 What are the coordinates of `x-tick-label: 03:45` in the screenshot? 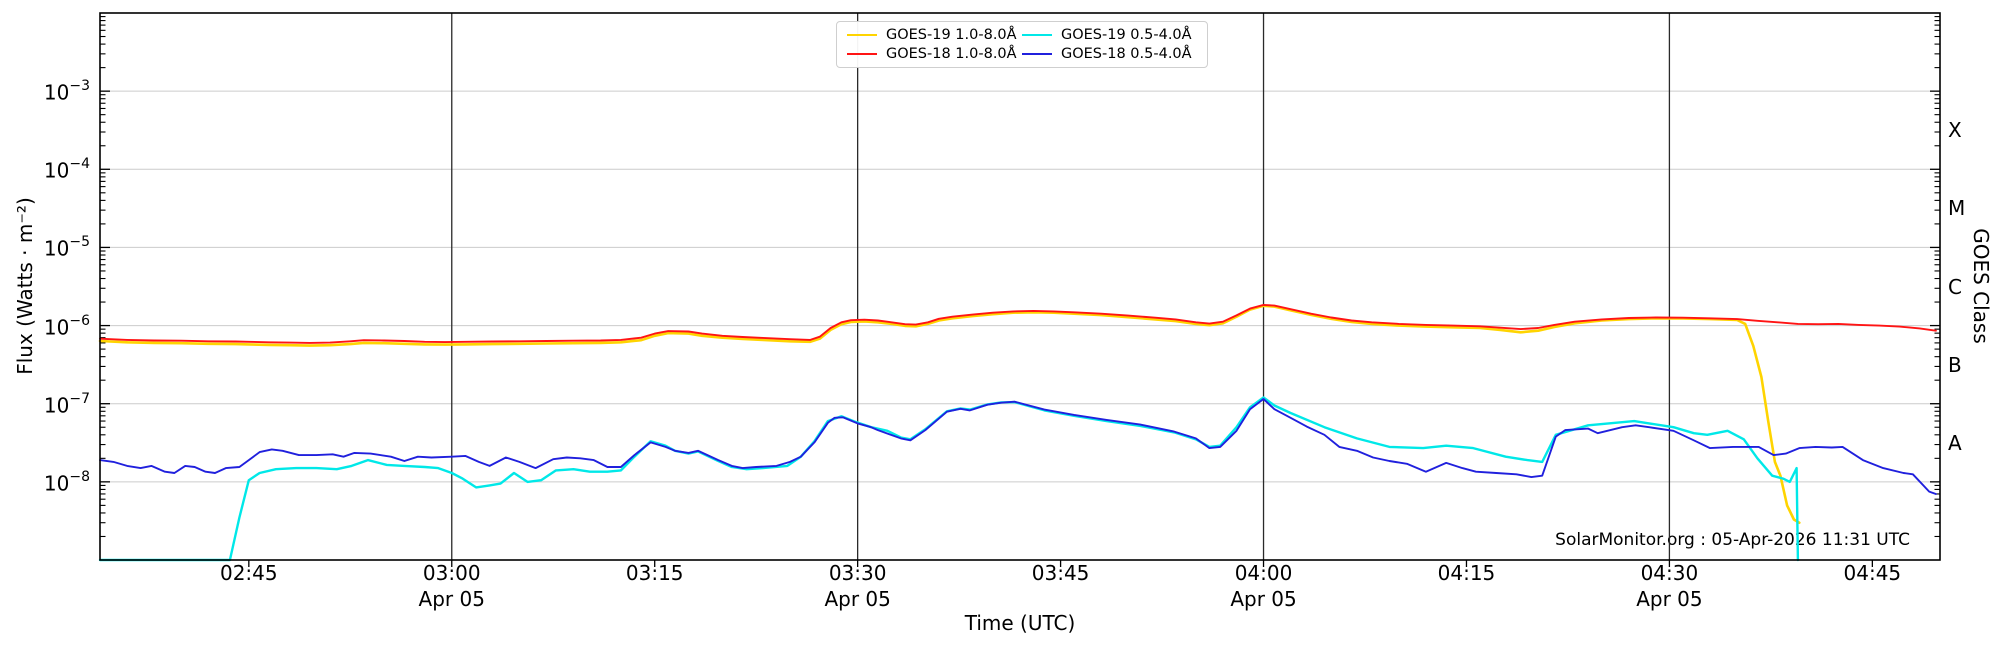 It's located at (1060, 573).